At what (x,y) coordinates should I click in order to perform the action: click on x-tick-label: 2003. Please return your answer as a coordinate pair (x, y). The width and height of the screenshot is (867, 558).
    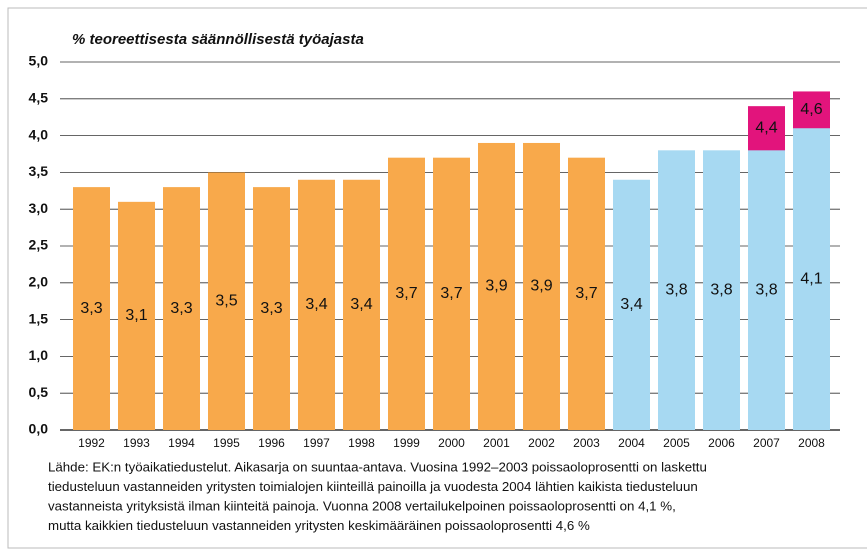
    Looking at the image, I should click on (586, 443).